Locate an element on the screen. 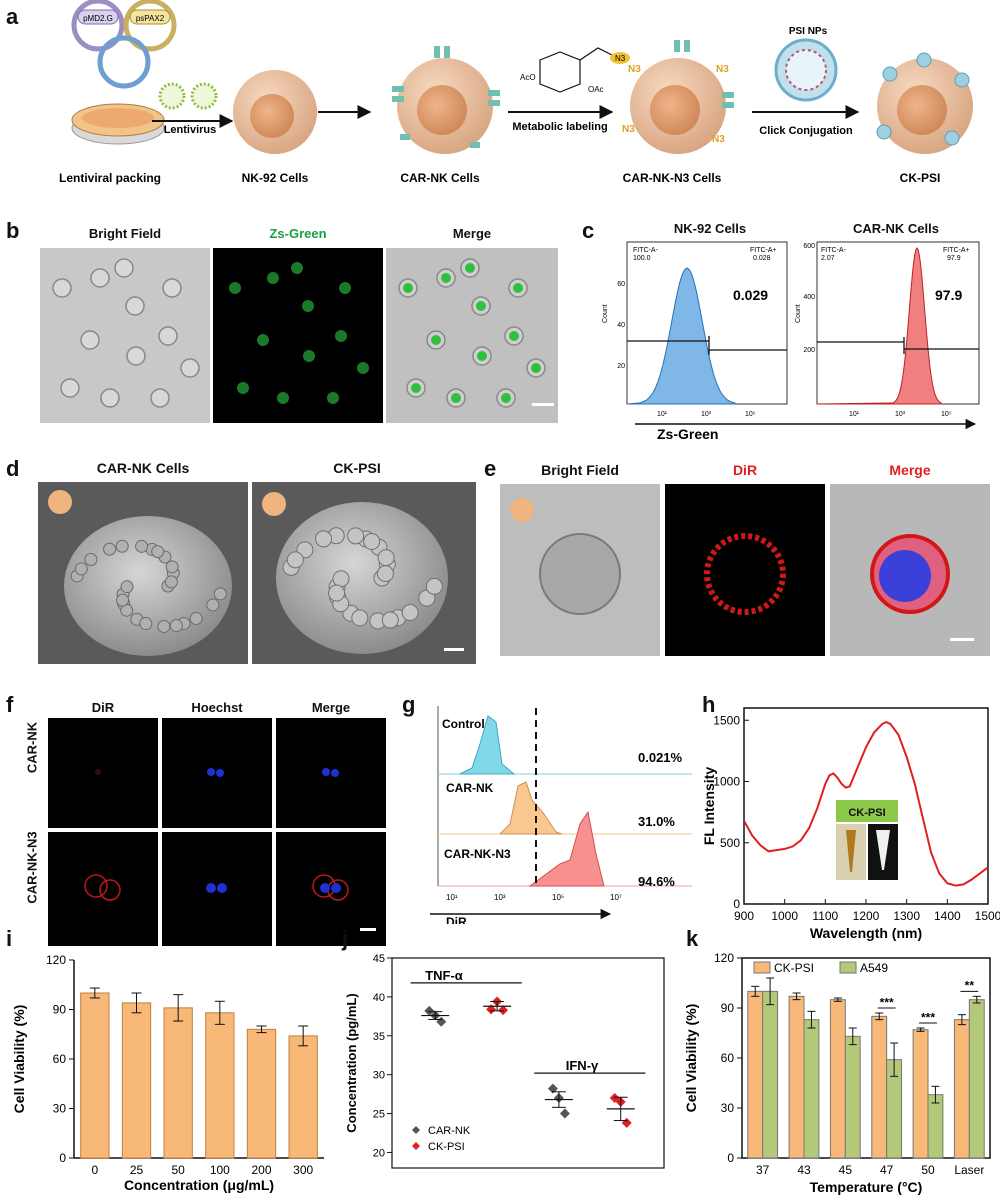 The image size is (1000, 1198). panel-f-row: CAR-NK is located at coordinates (32, 747).